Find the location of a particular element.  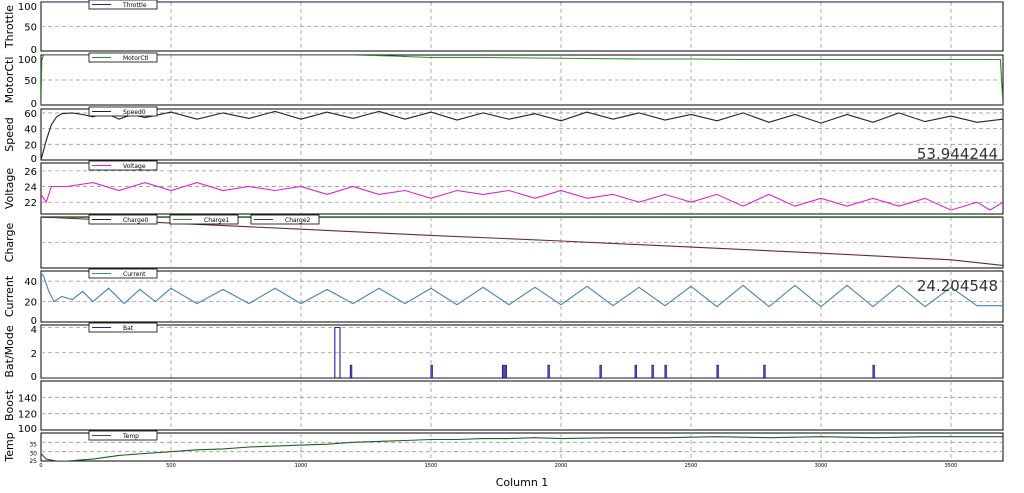

y-tick-label: 25 is located at coordinates (33, 461).